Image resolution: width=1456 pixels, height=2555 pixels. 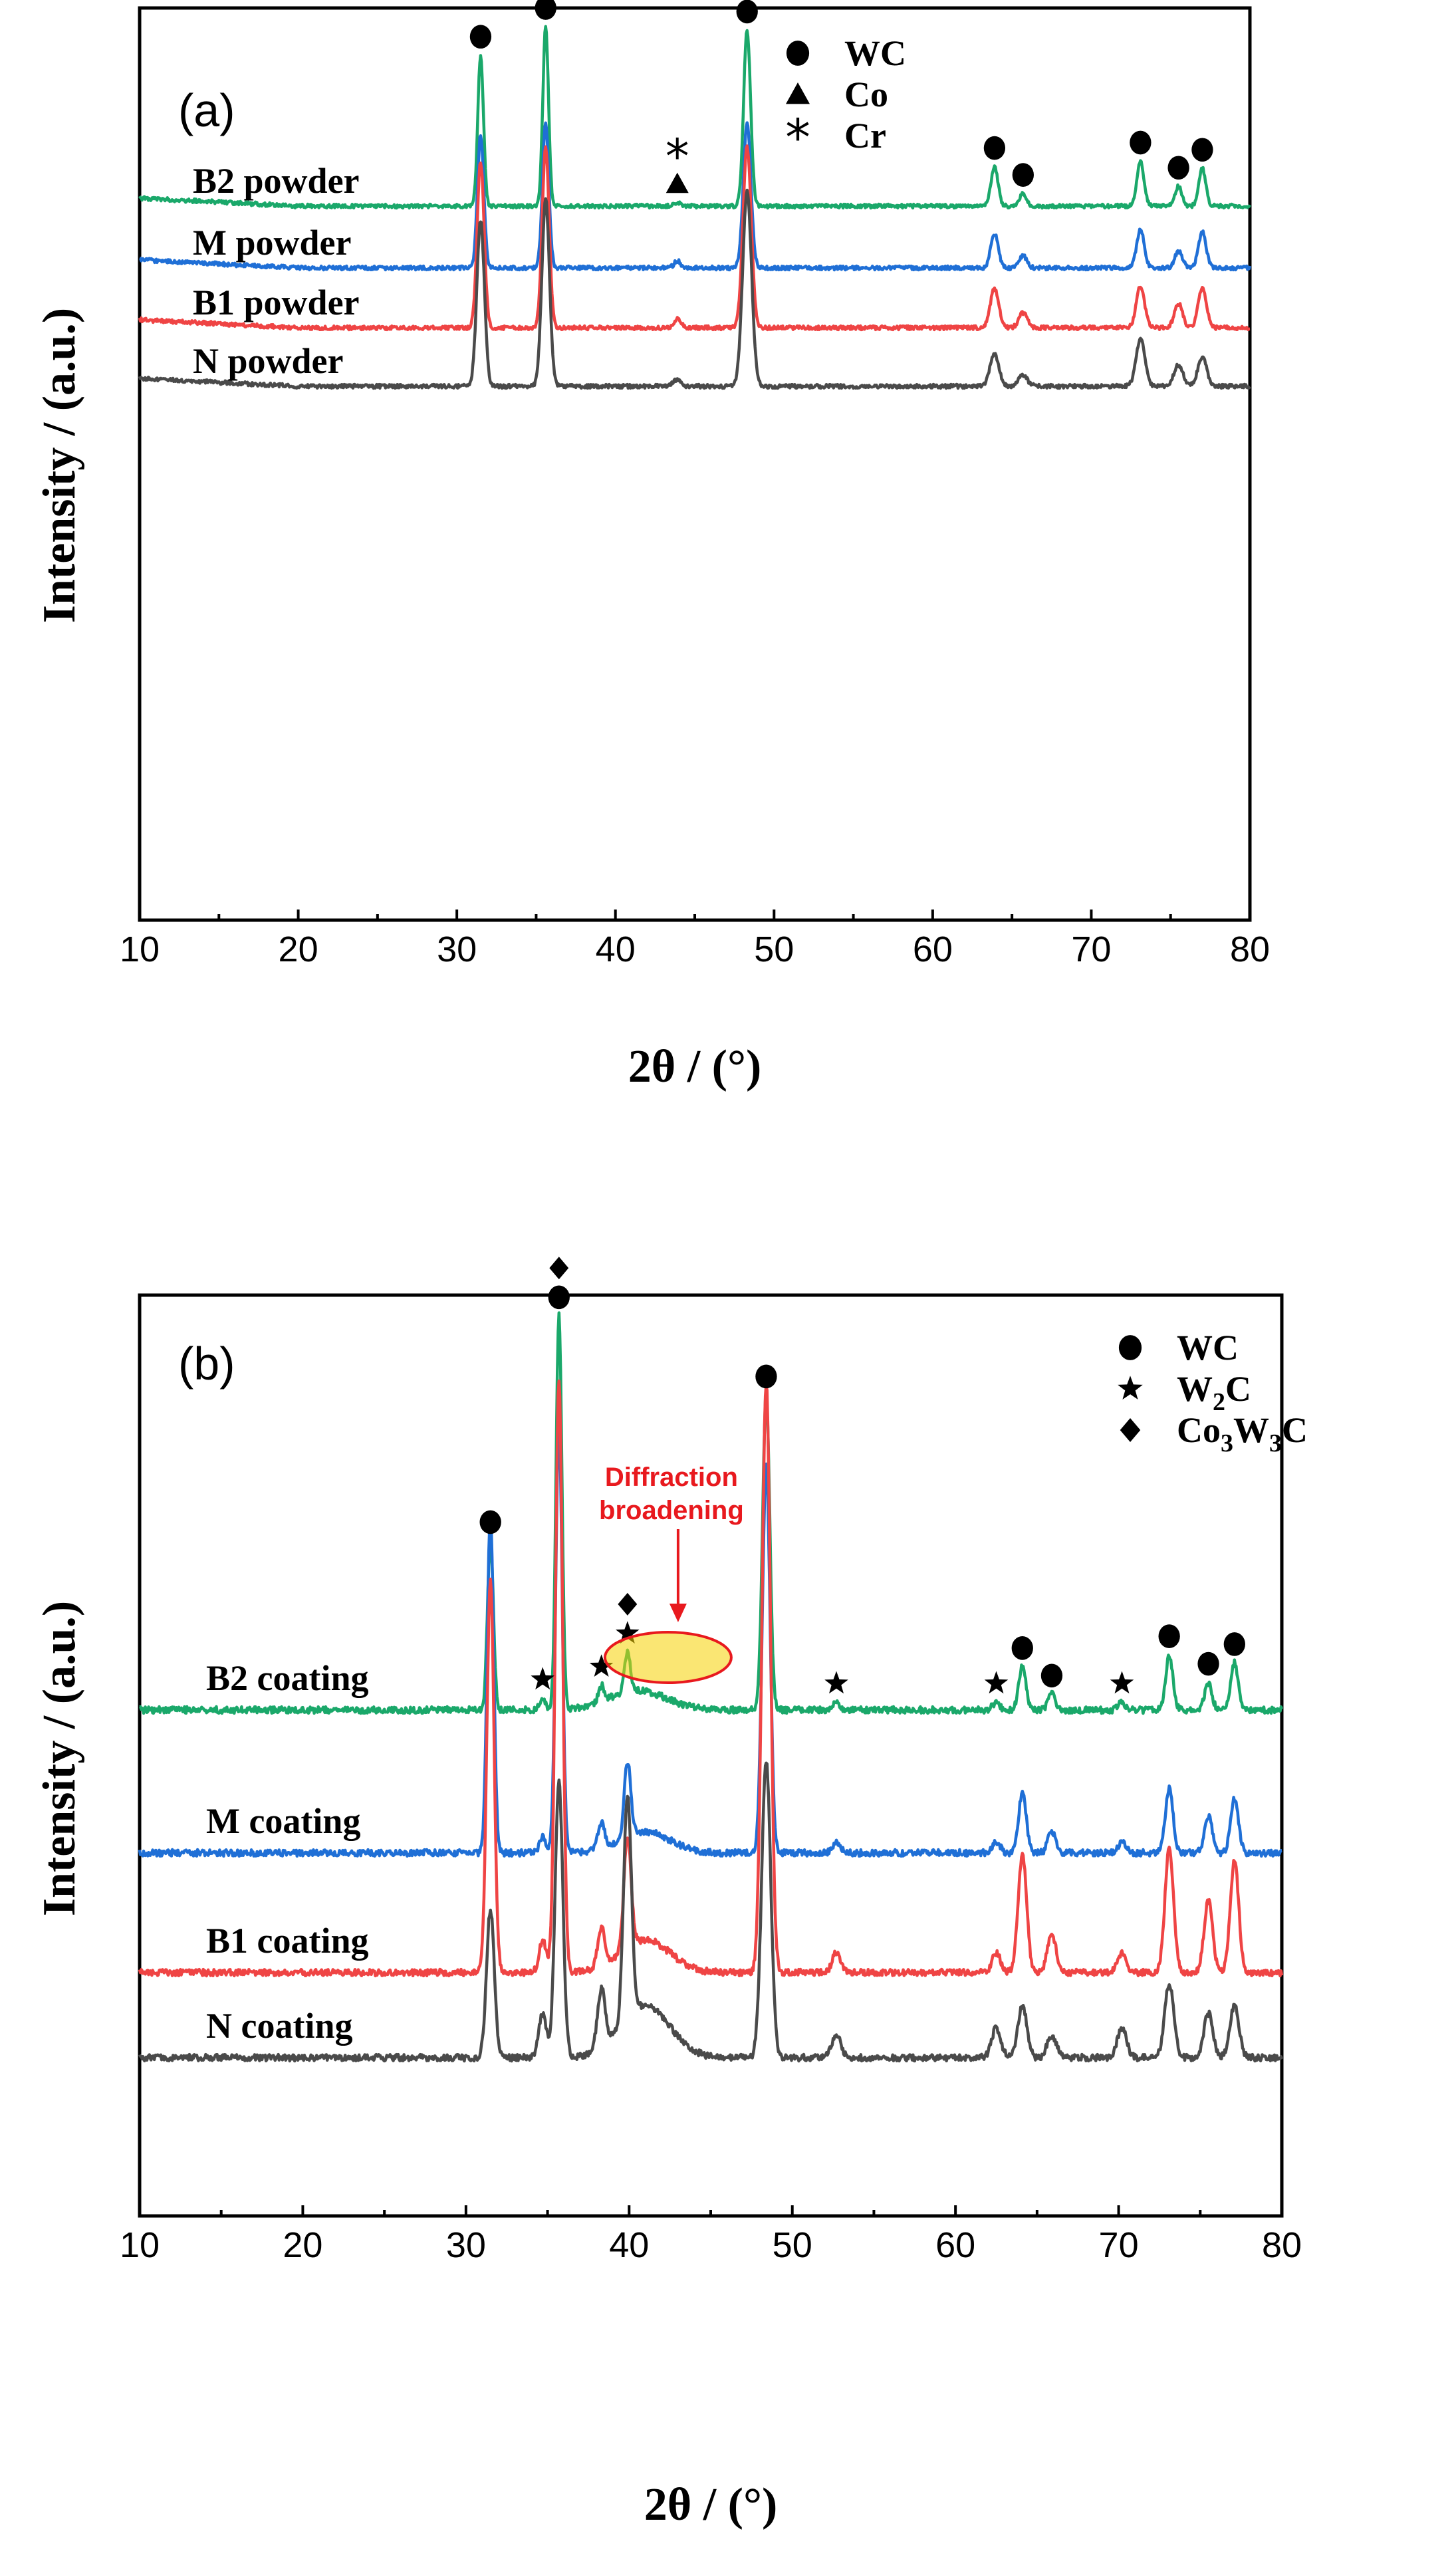 I want to click on panel-a-peak-markers: *, so click(x=841, y=96).